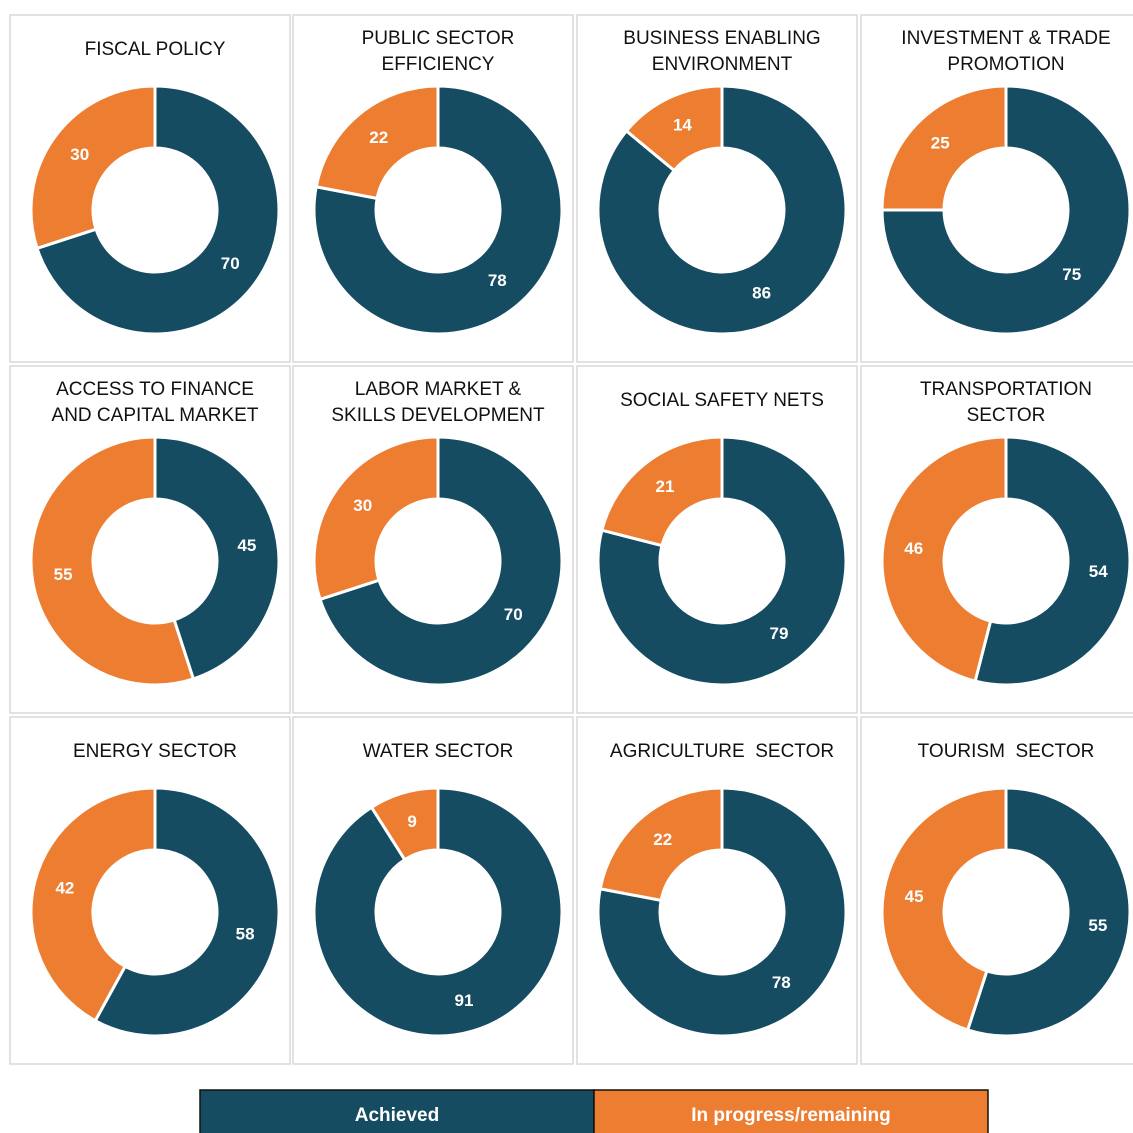  I want to click on chart-title: BUSINESS ENABLING, so click(721, 38).